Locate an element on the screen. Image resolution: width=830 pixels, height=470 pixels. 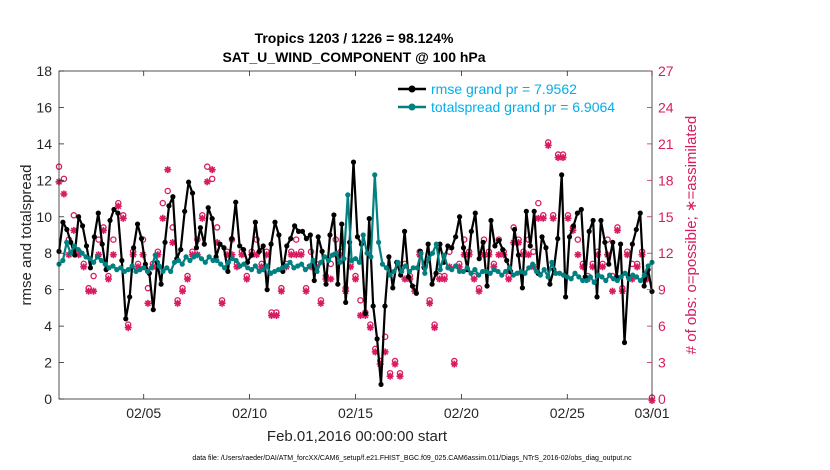
y2-tick-label: 0 is located at coordinates (662, 399).